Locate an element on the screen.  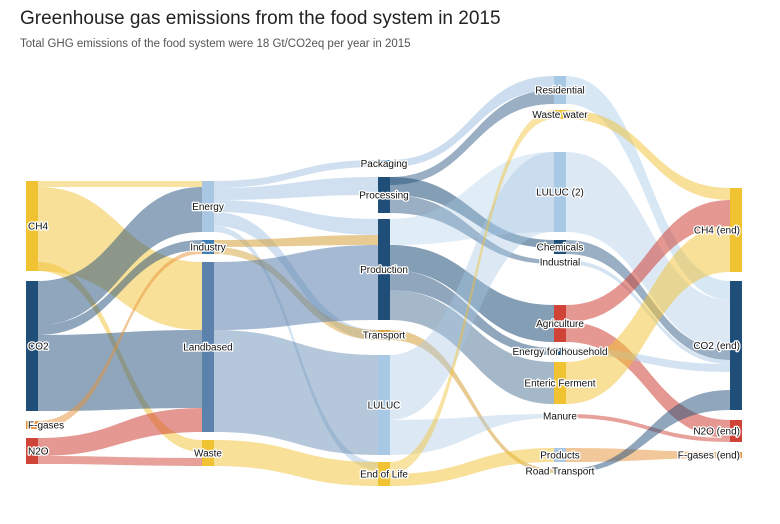
label-processing: Processing is located at coordinates (383, 196).